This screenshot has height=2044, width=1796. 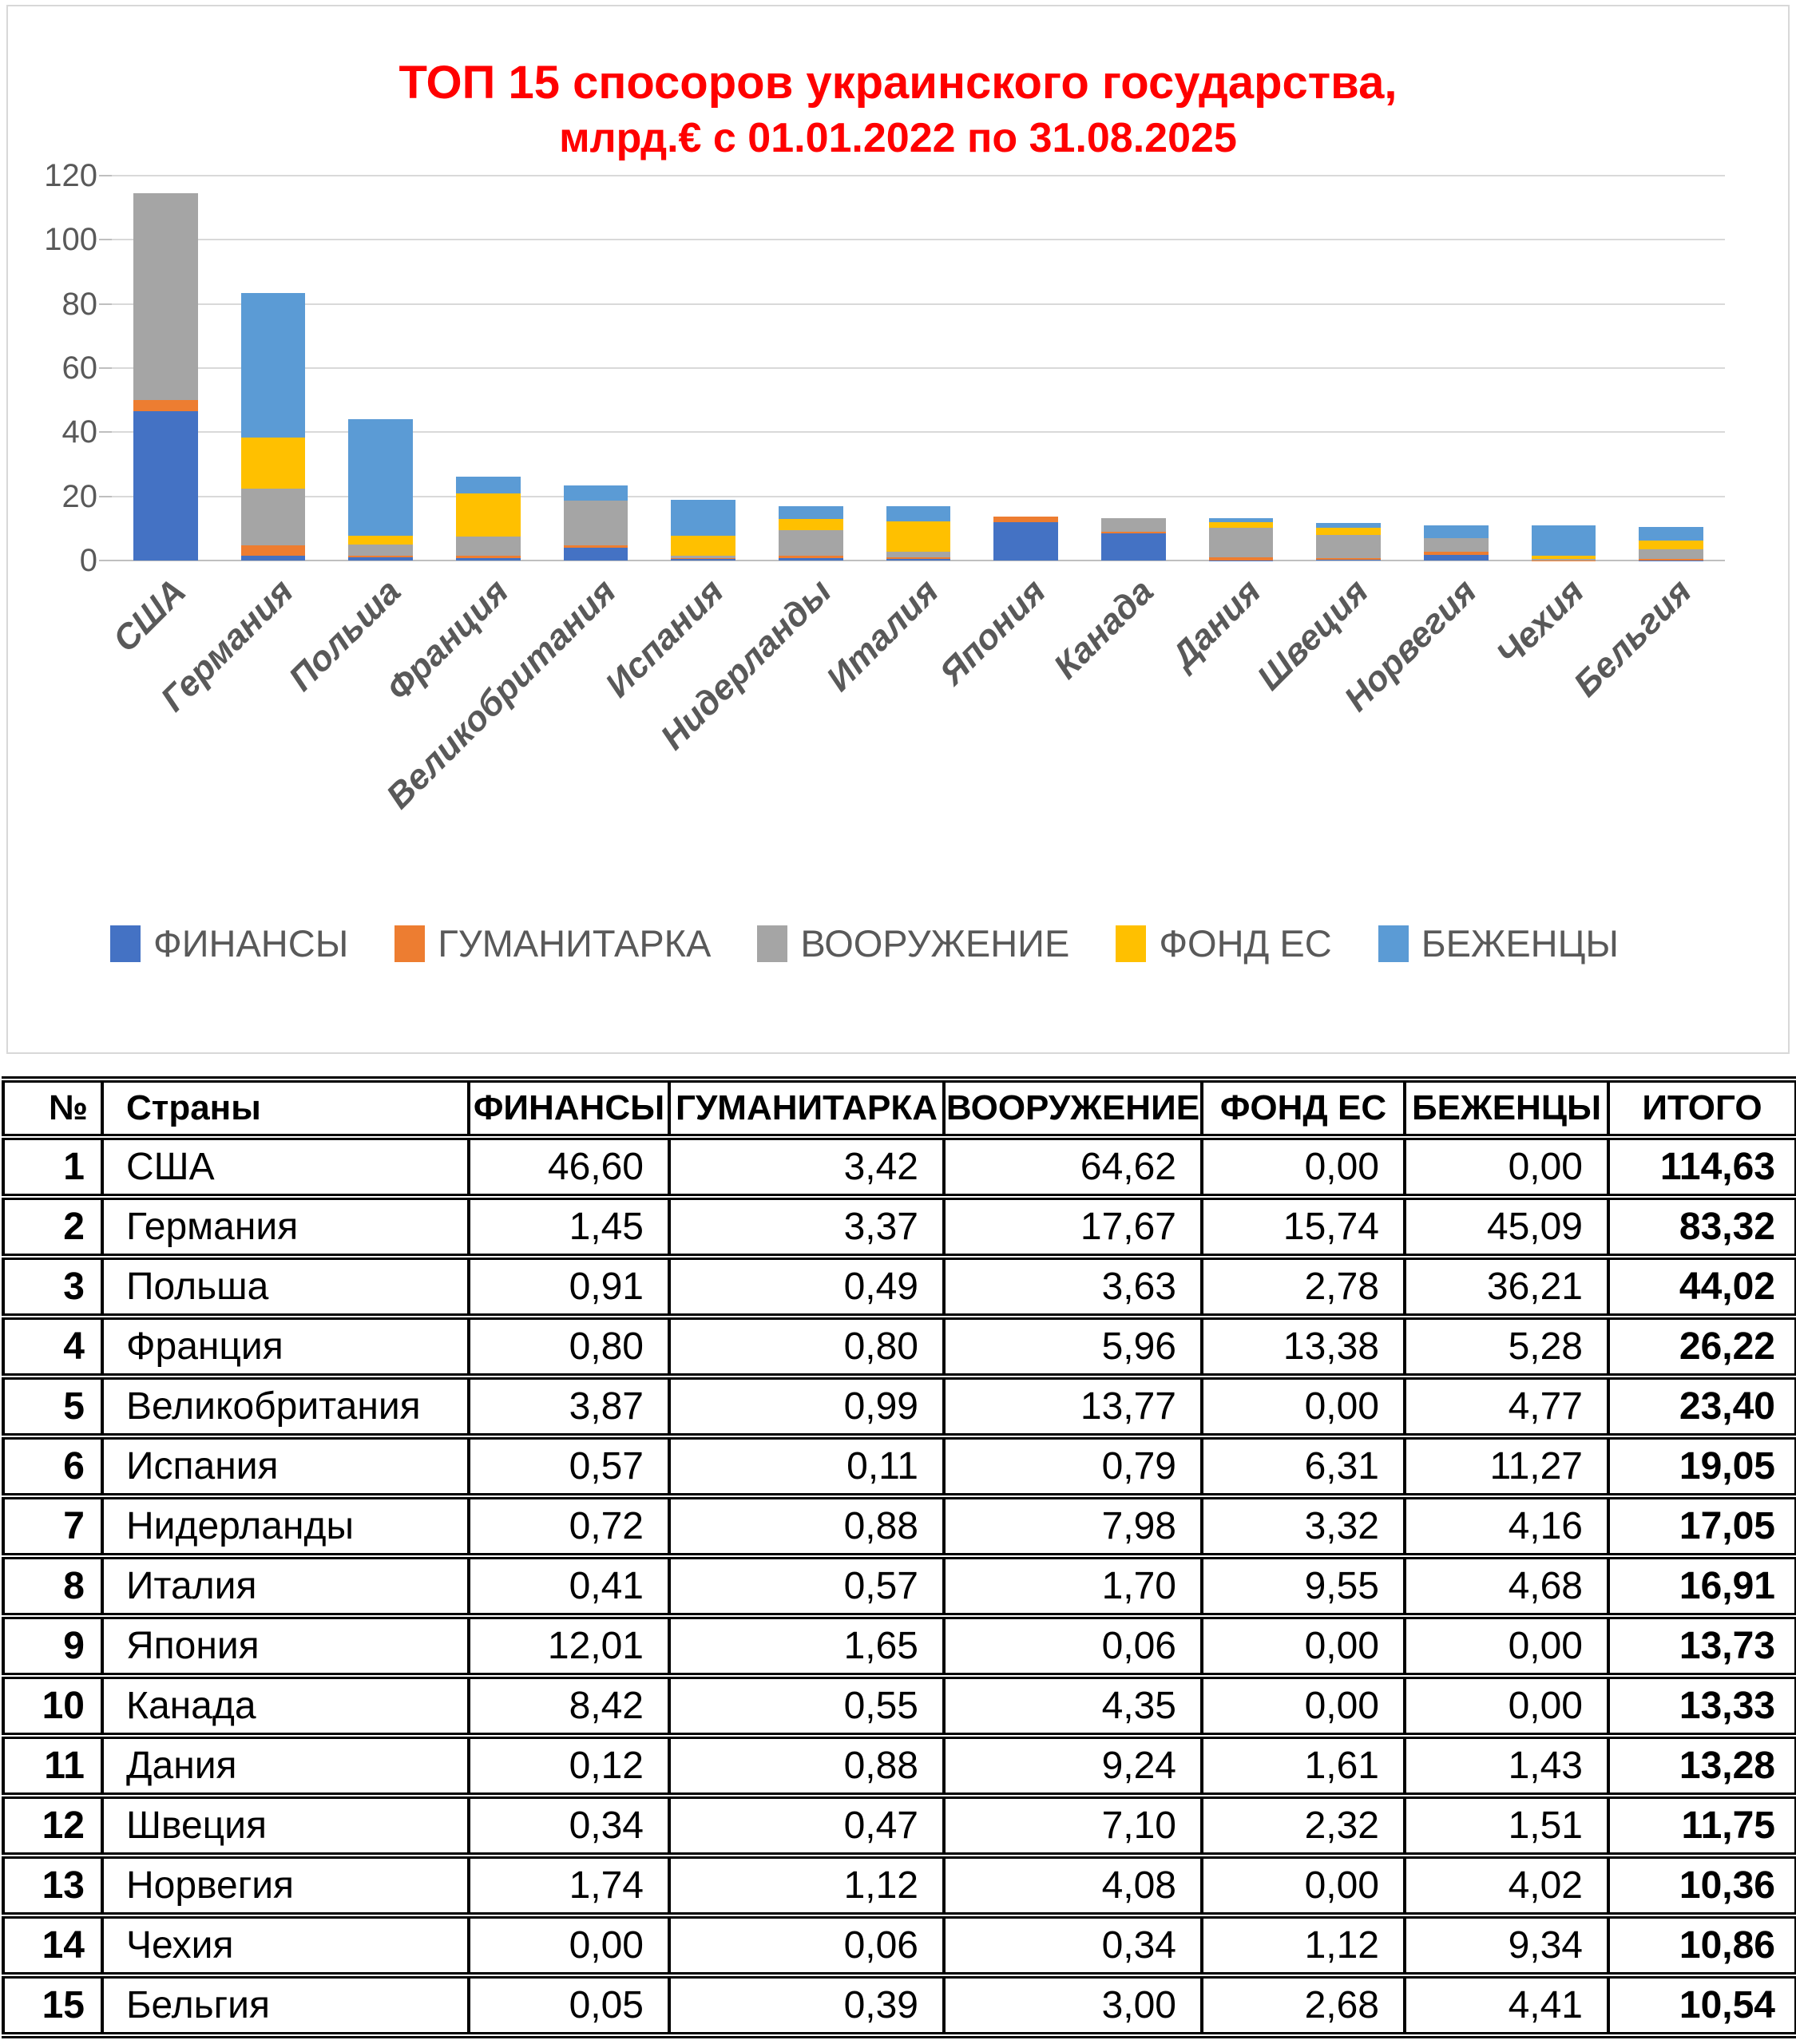 What do you see at coordinates (1701, 1945) in the screenshot?
I see `cell-Чехия-ИТОГО: 10,86` at bounding box center [1701, 1945].